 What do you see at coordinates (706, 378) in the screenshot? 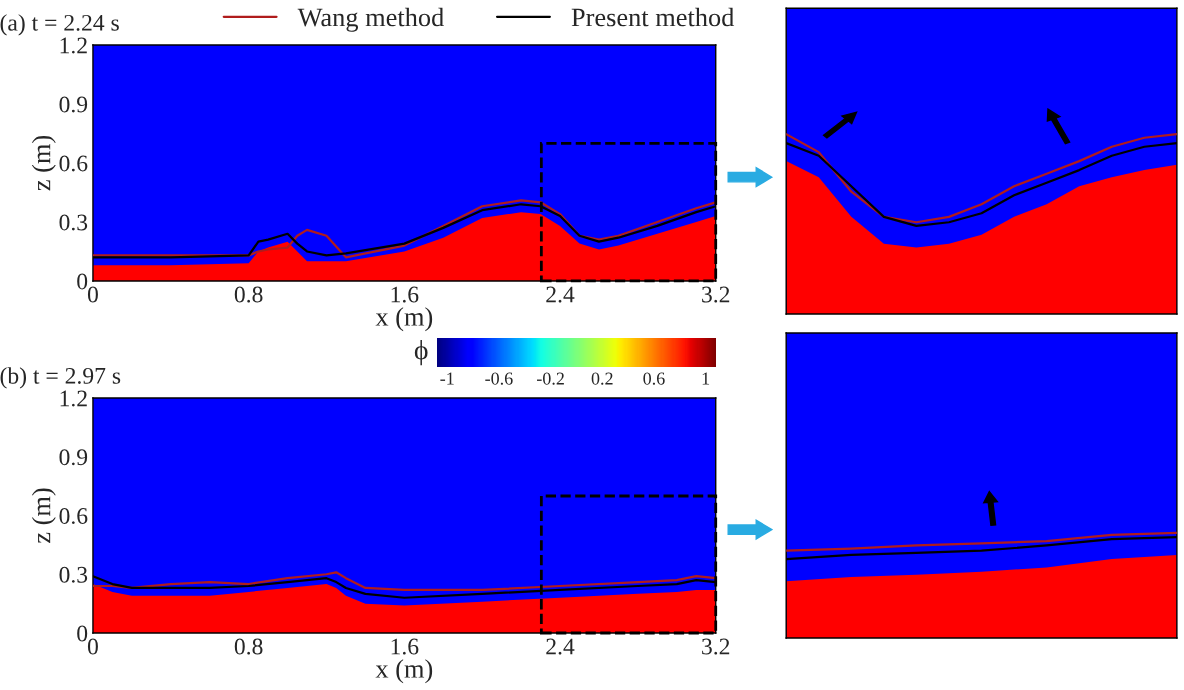
I see `color-bar-label: 1` at bounding box center [706, 378].